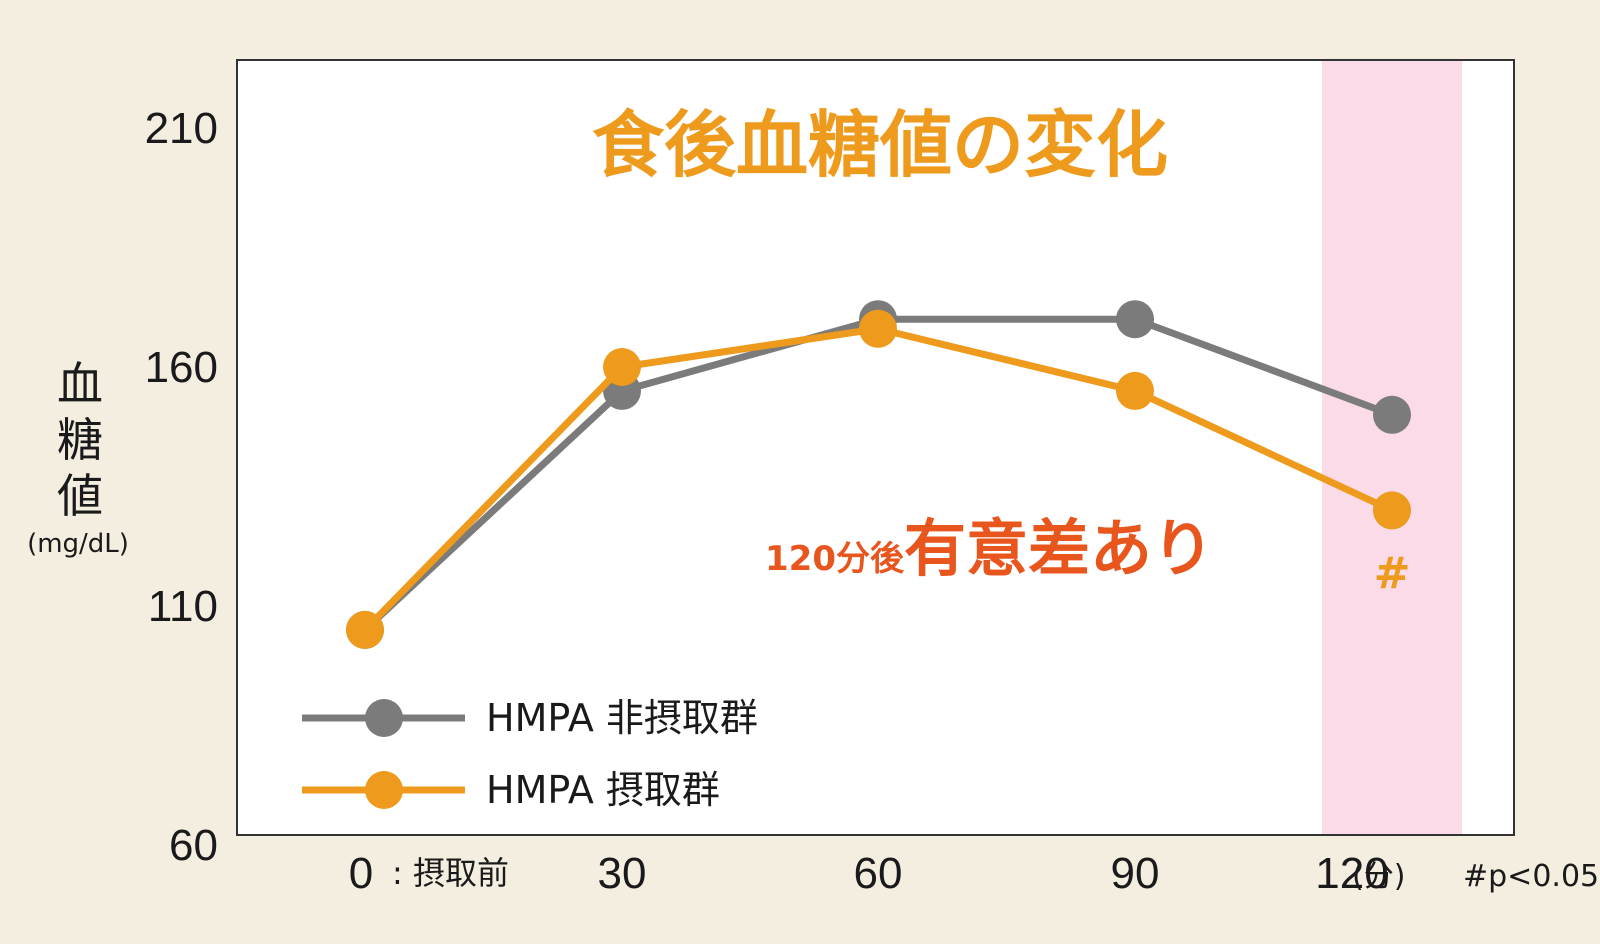 Image resolution: width=1600 pixels, height=944 pixels. Describe the element at coordinates (603, 790) in the screenshot. I see `legend-label: HMPA 摂取群` at that location.